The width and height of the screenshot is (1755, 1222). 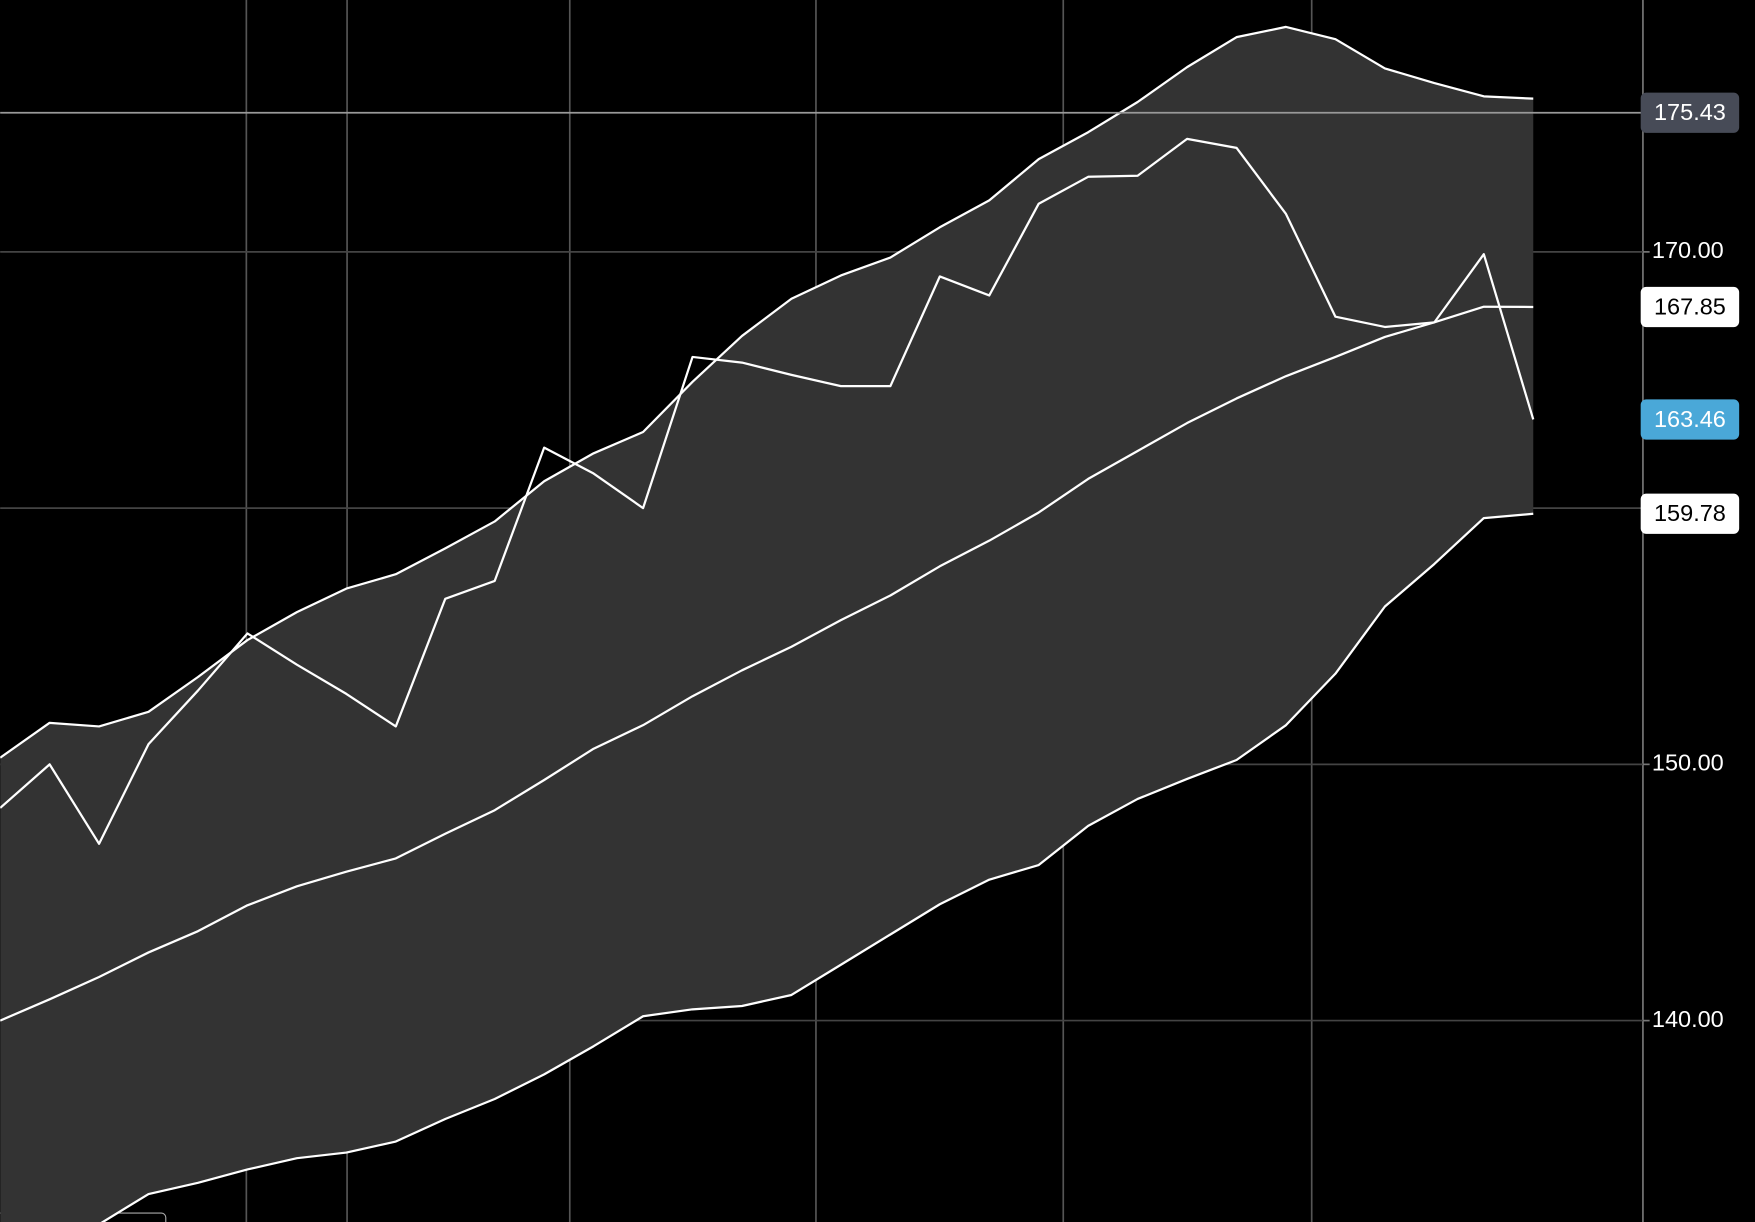 I want to click on price-label: 159.78, so click(x=1690, y=513).